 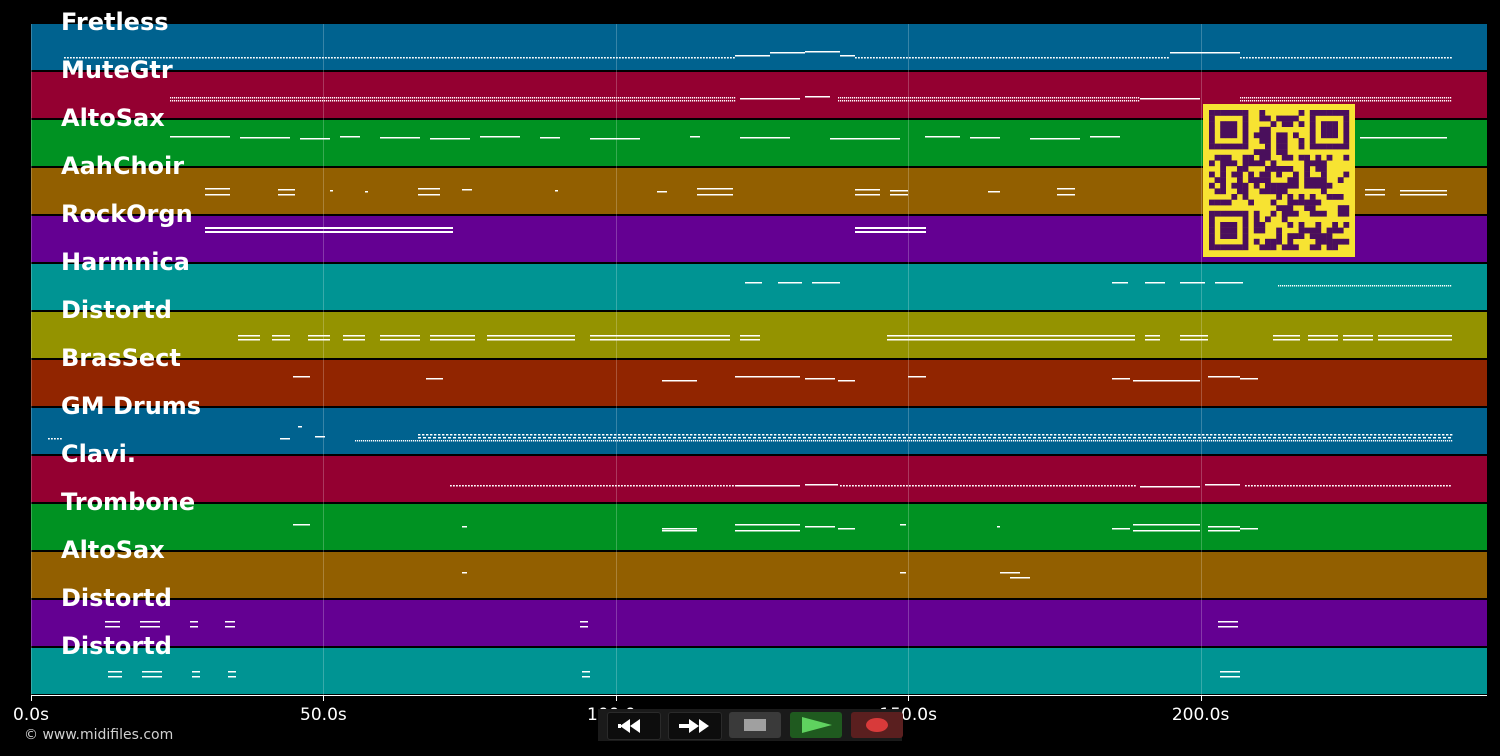 I want to click on record-button, so click(x=877, y=725).